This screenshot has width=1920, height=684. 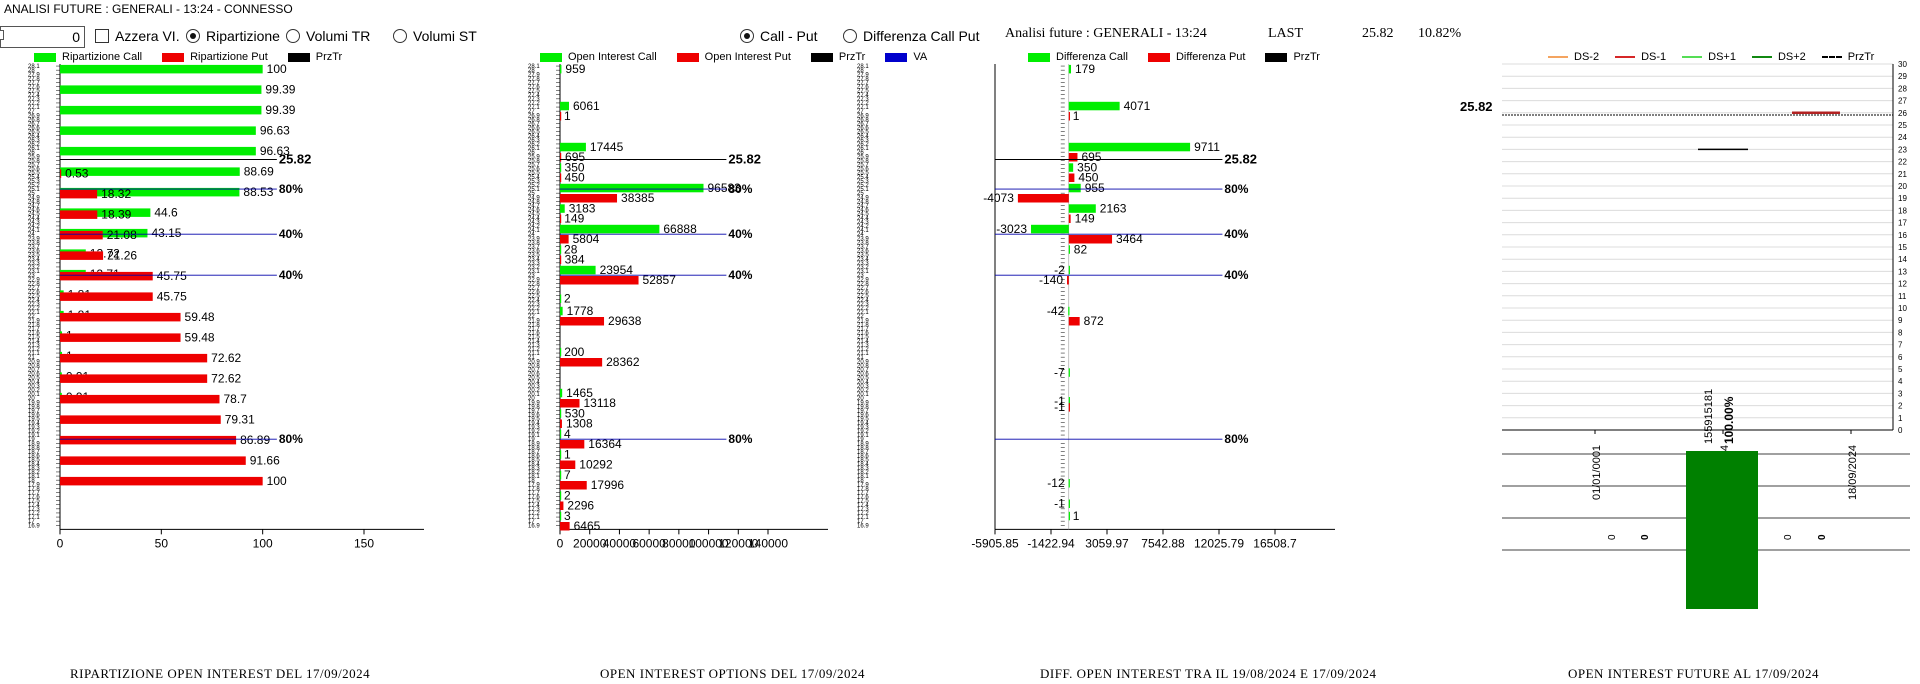 I want to click on volumi-st-radio: Volumi ST, so click(x=435, y=36).